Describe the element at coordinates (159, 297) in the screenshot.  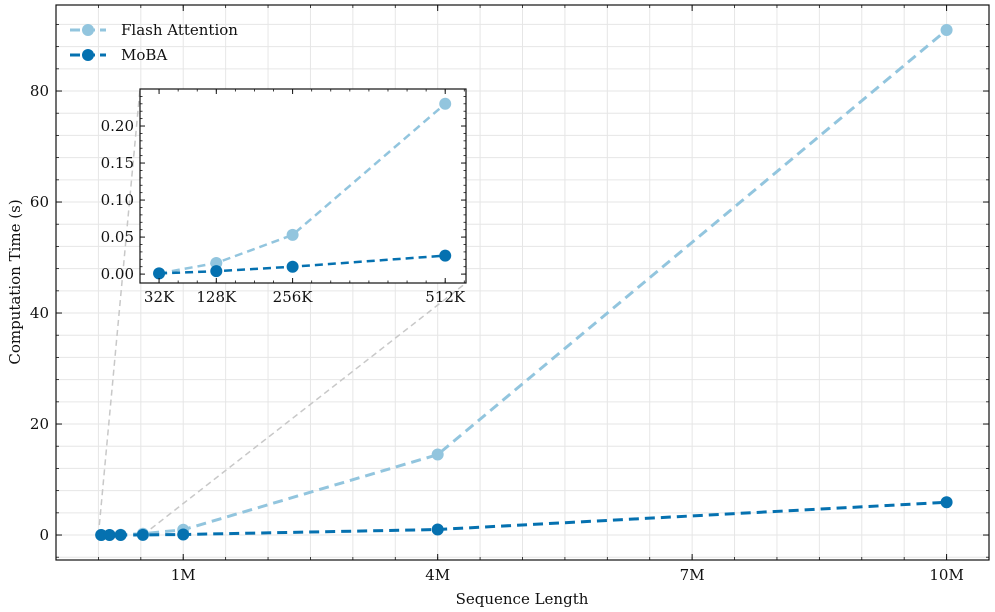
I see `inset-x-tick-label: 32K` at that location.